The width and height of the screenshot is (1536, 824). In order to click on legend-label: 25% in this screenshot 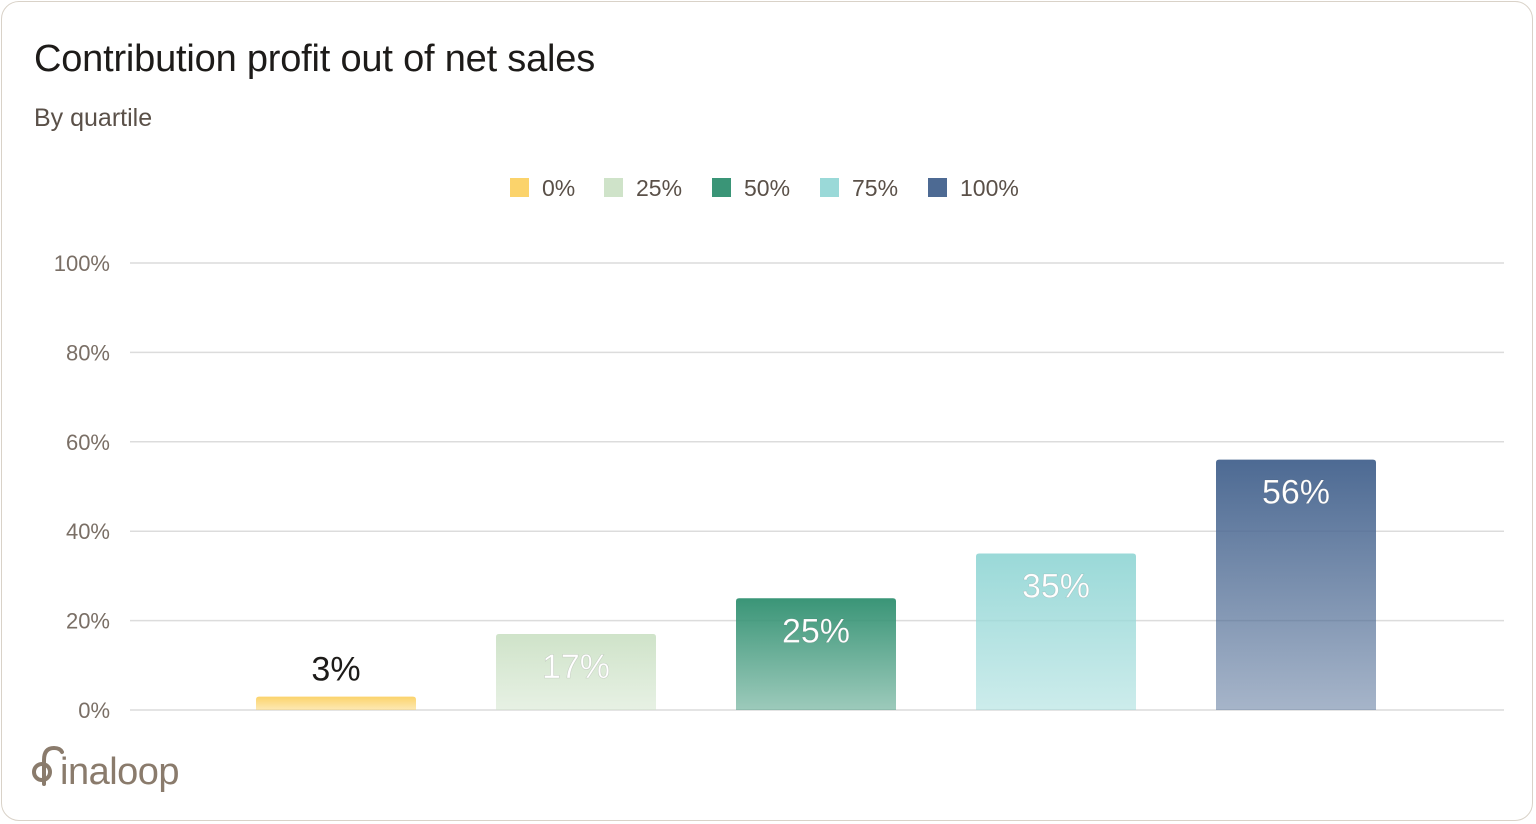, I will do `click(659, 188)`.